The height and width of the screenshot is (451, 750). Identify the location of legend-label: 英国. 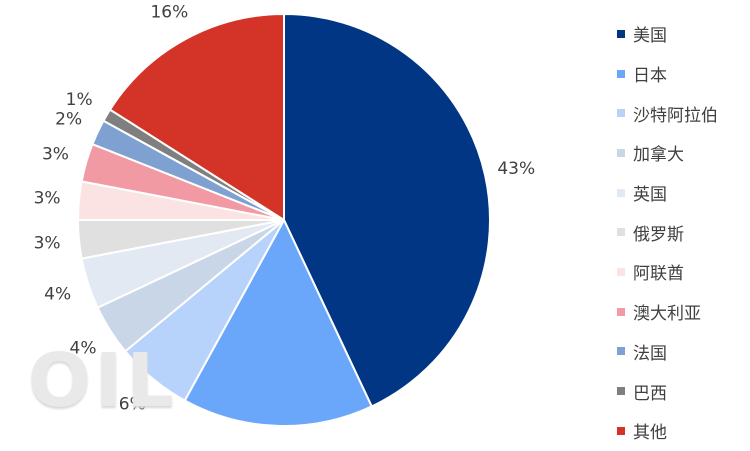
(650, 195).